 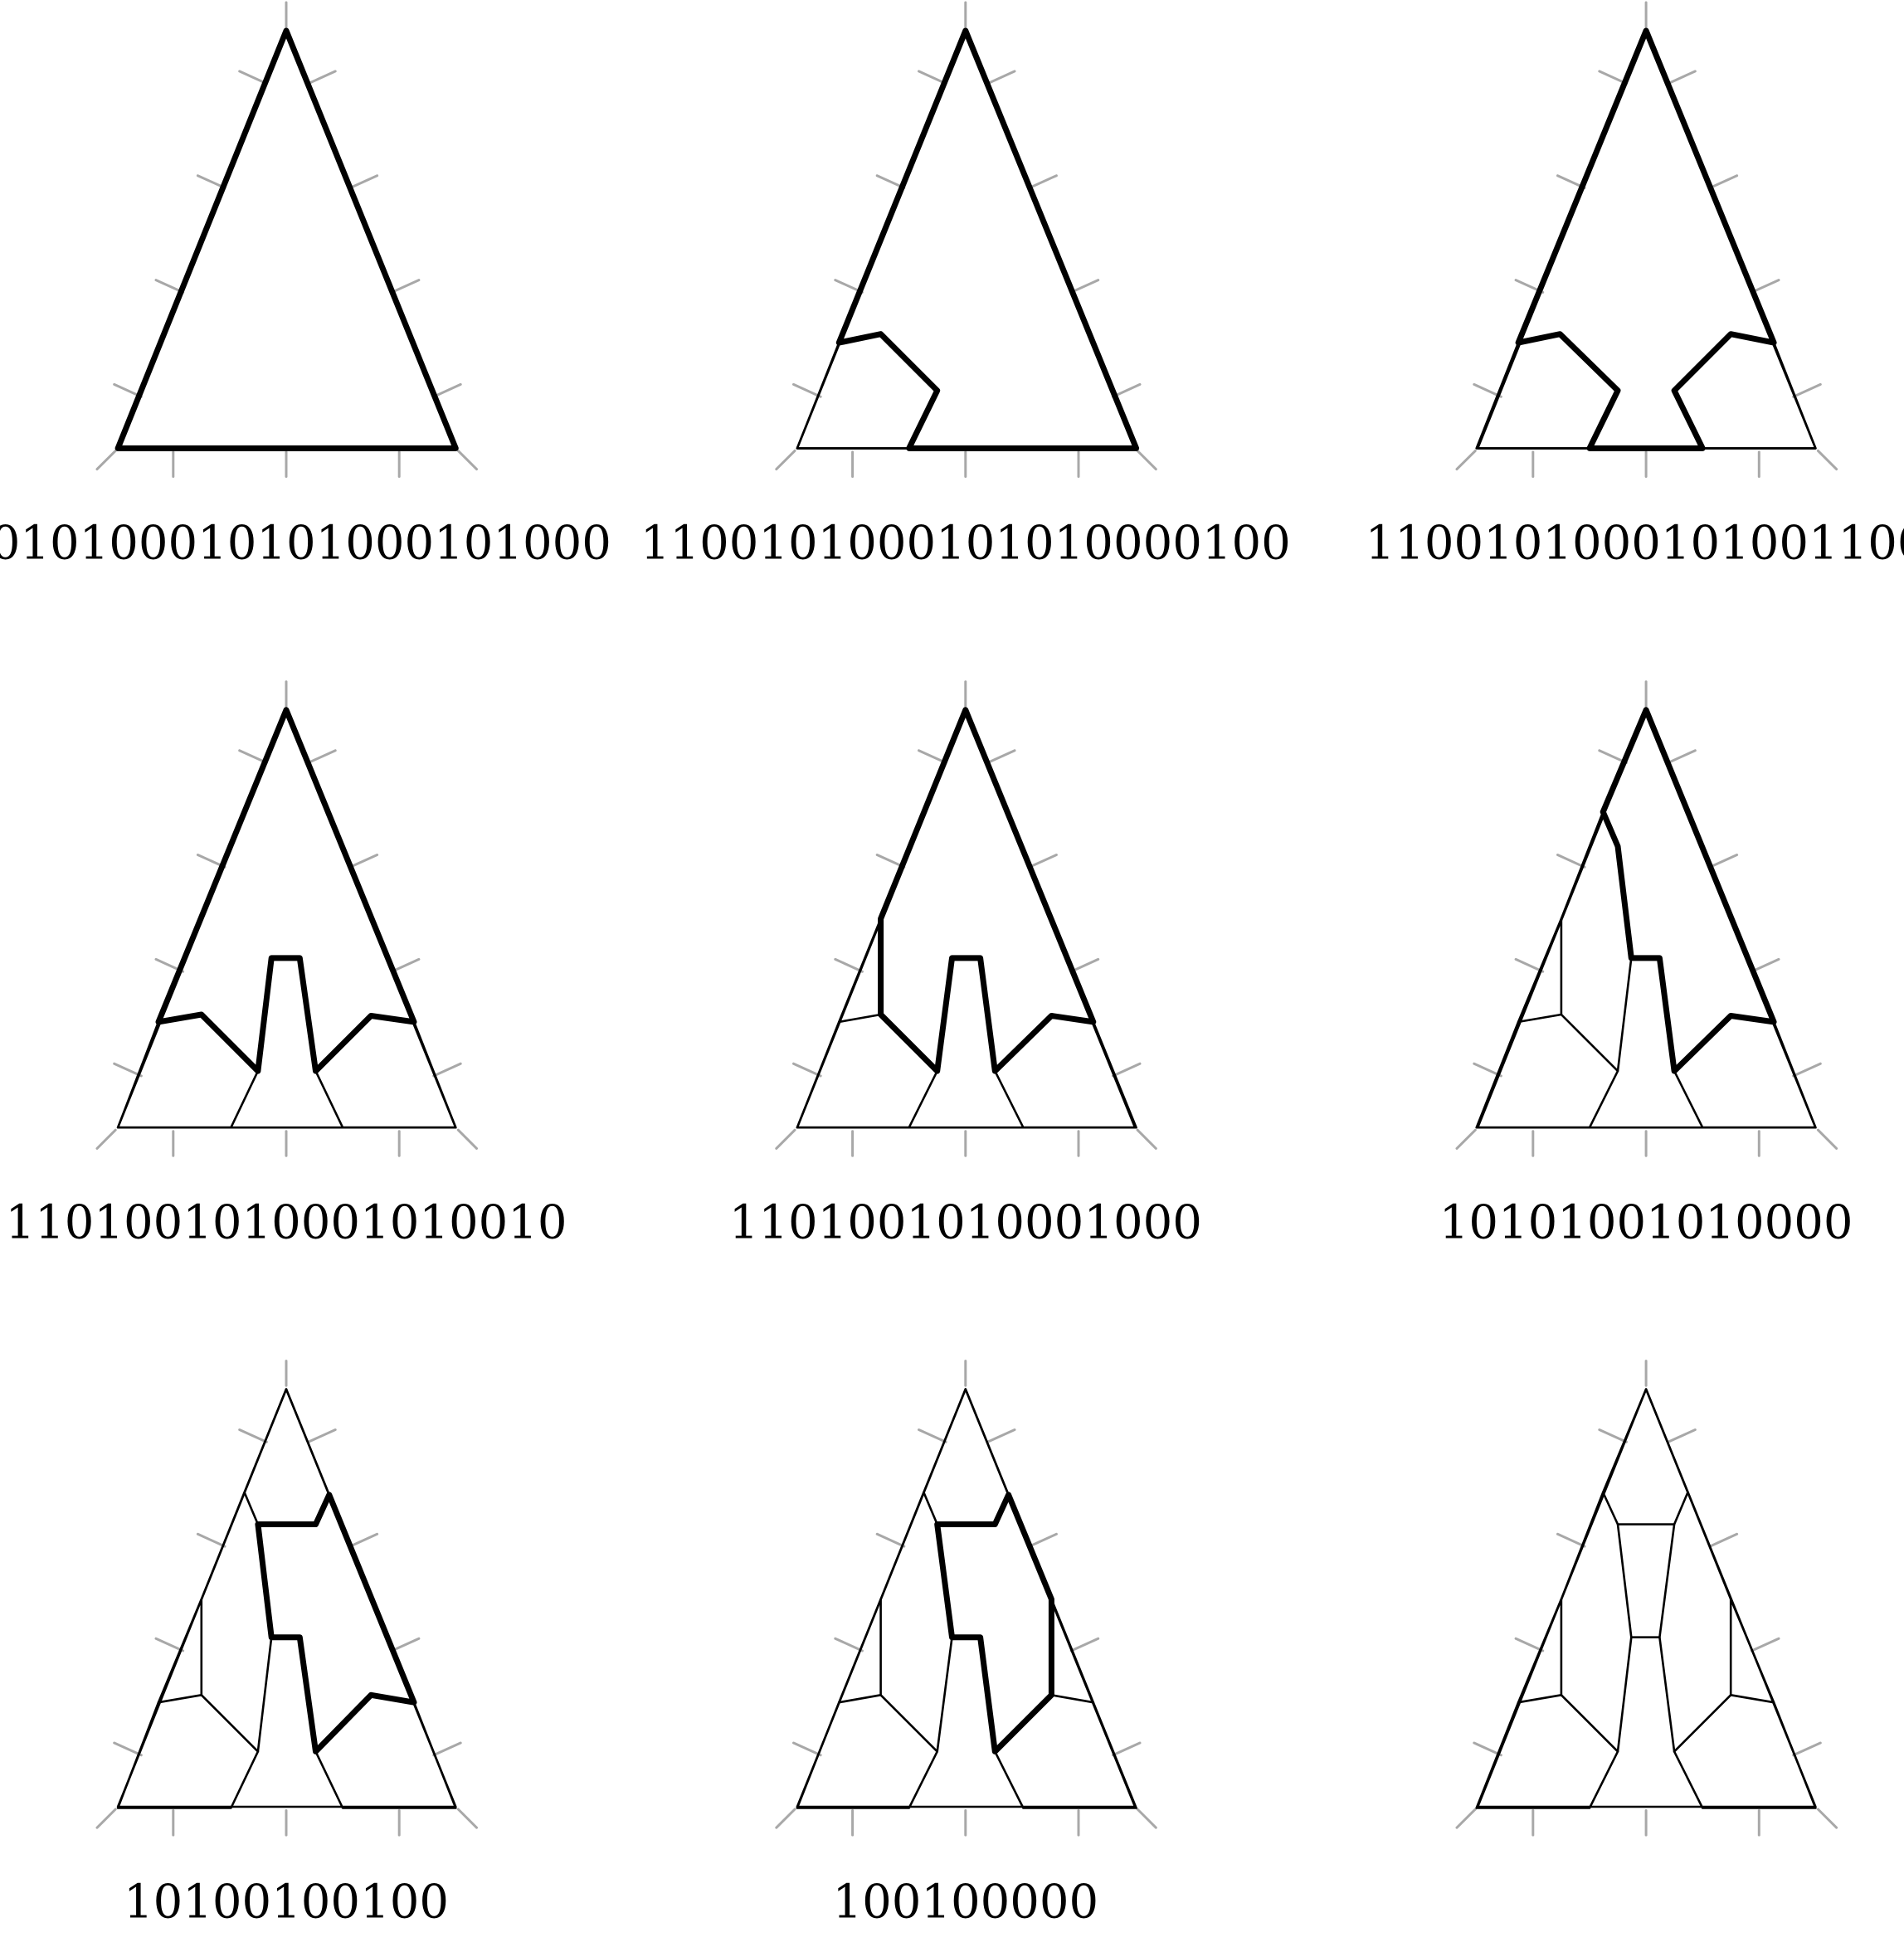 What do you see at coordinates (286, 1902) in the screenshot?
I see `binary-code-label: 10100100100` at bounding box center [286, 1902].